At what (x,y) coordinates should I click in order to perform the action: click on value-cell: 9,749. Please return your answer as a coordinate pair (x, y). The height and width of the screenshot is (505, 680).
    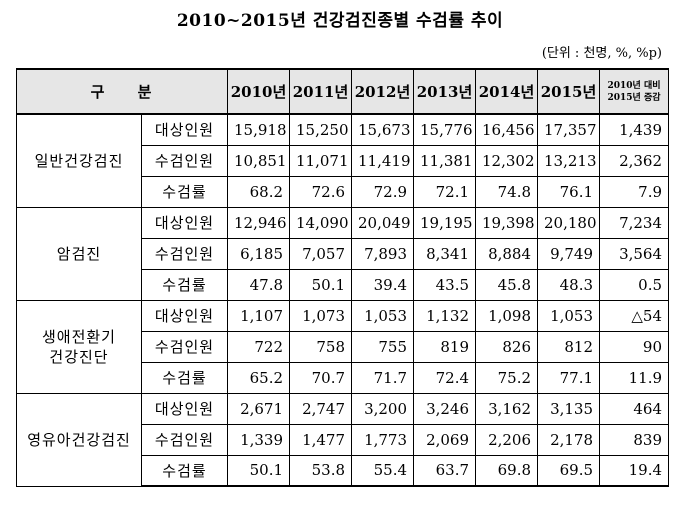
    Looking at the image, I should click on (569, 253).